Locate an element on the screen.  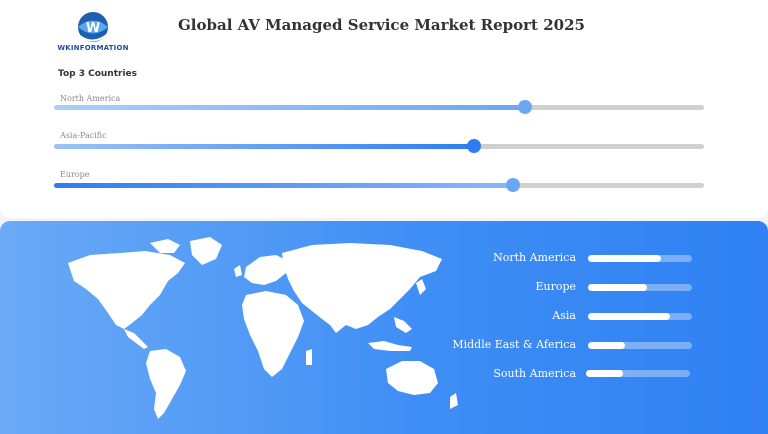
globe-logo-icon: W is located at coordinates (93, 27).